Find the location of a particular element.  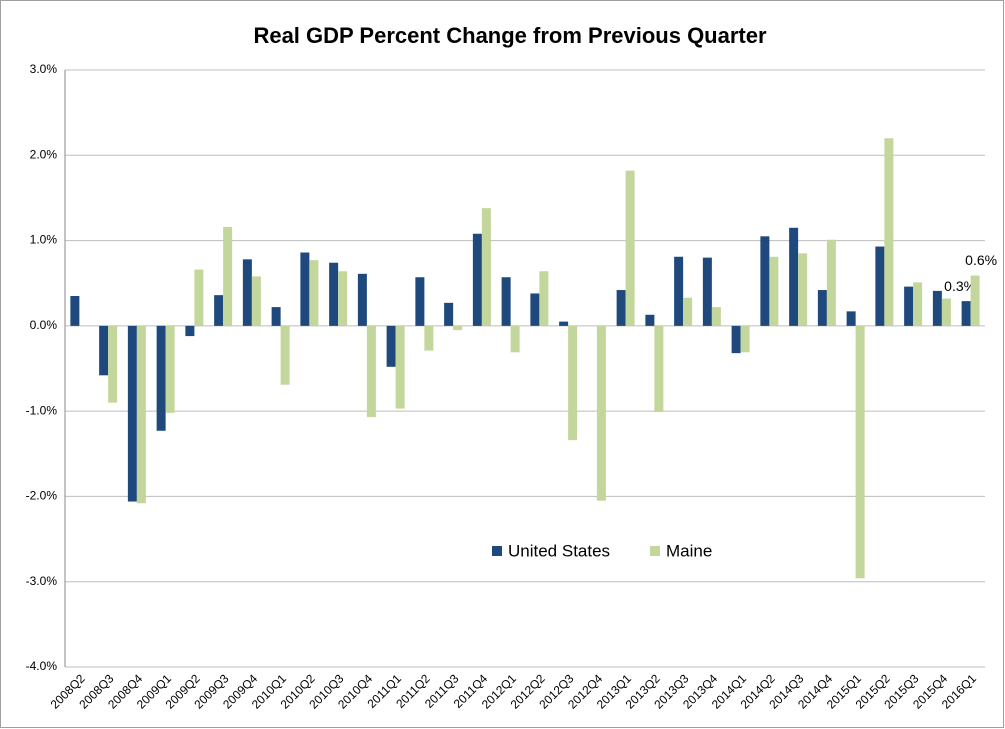

y-tick-label: -4.0% is located at coordinates (42, 666).